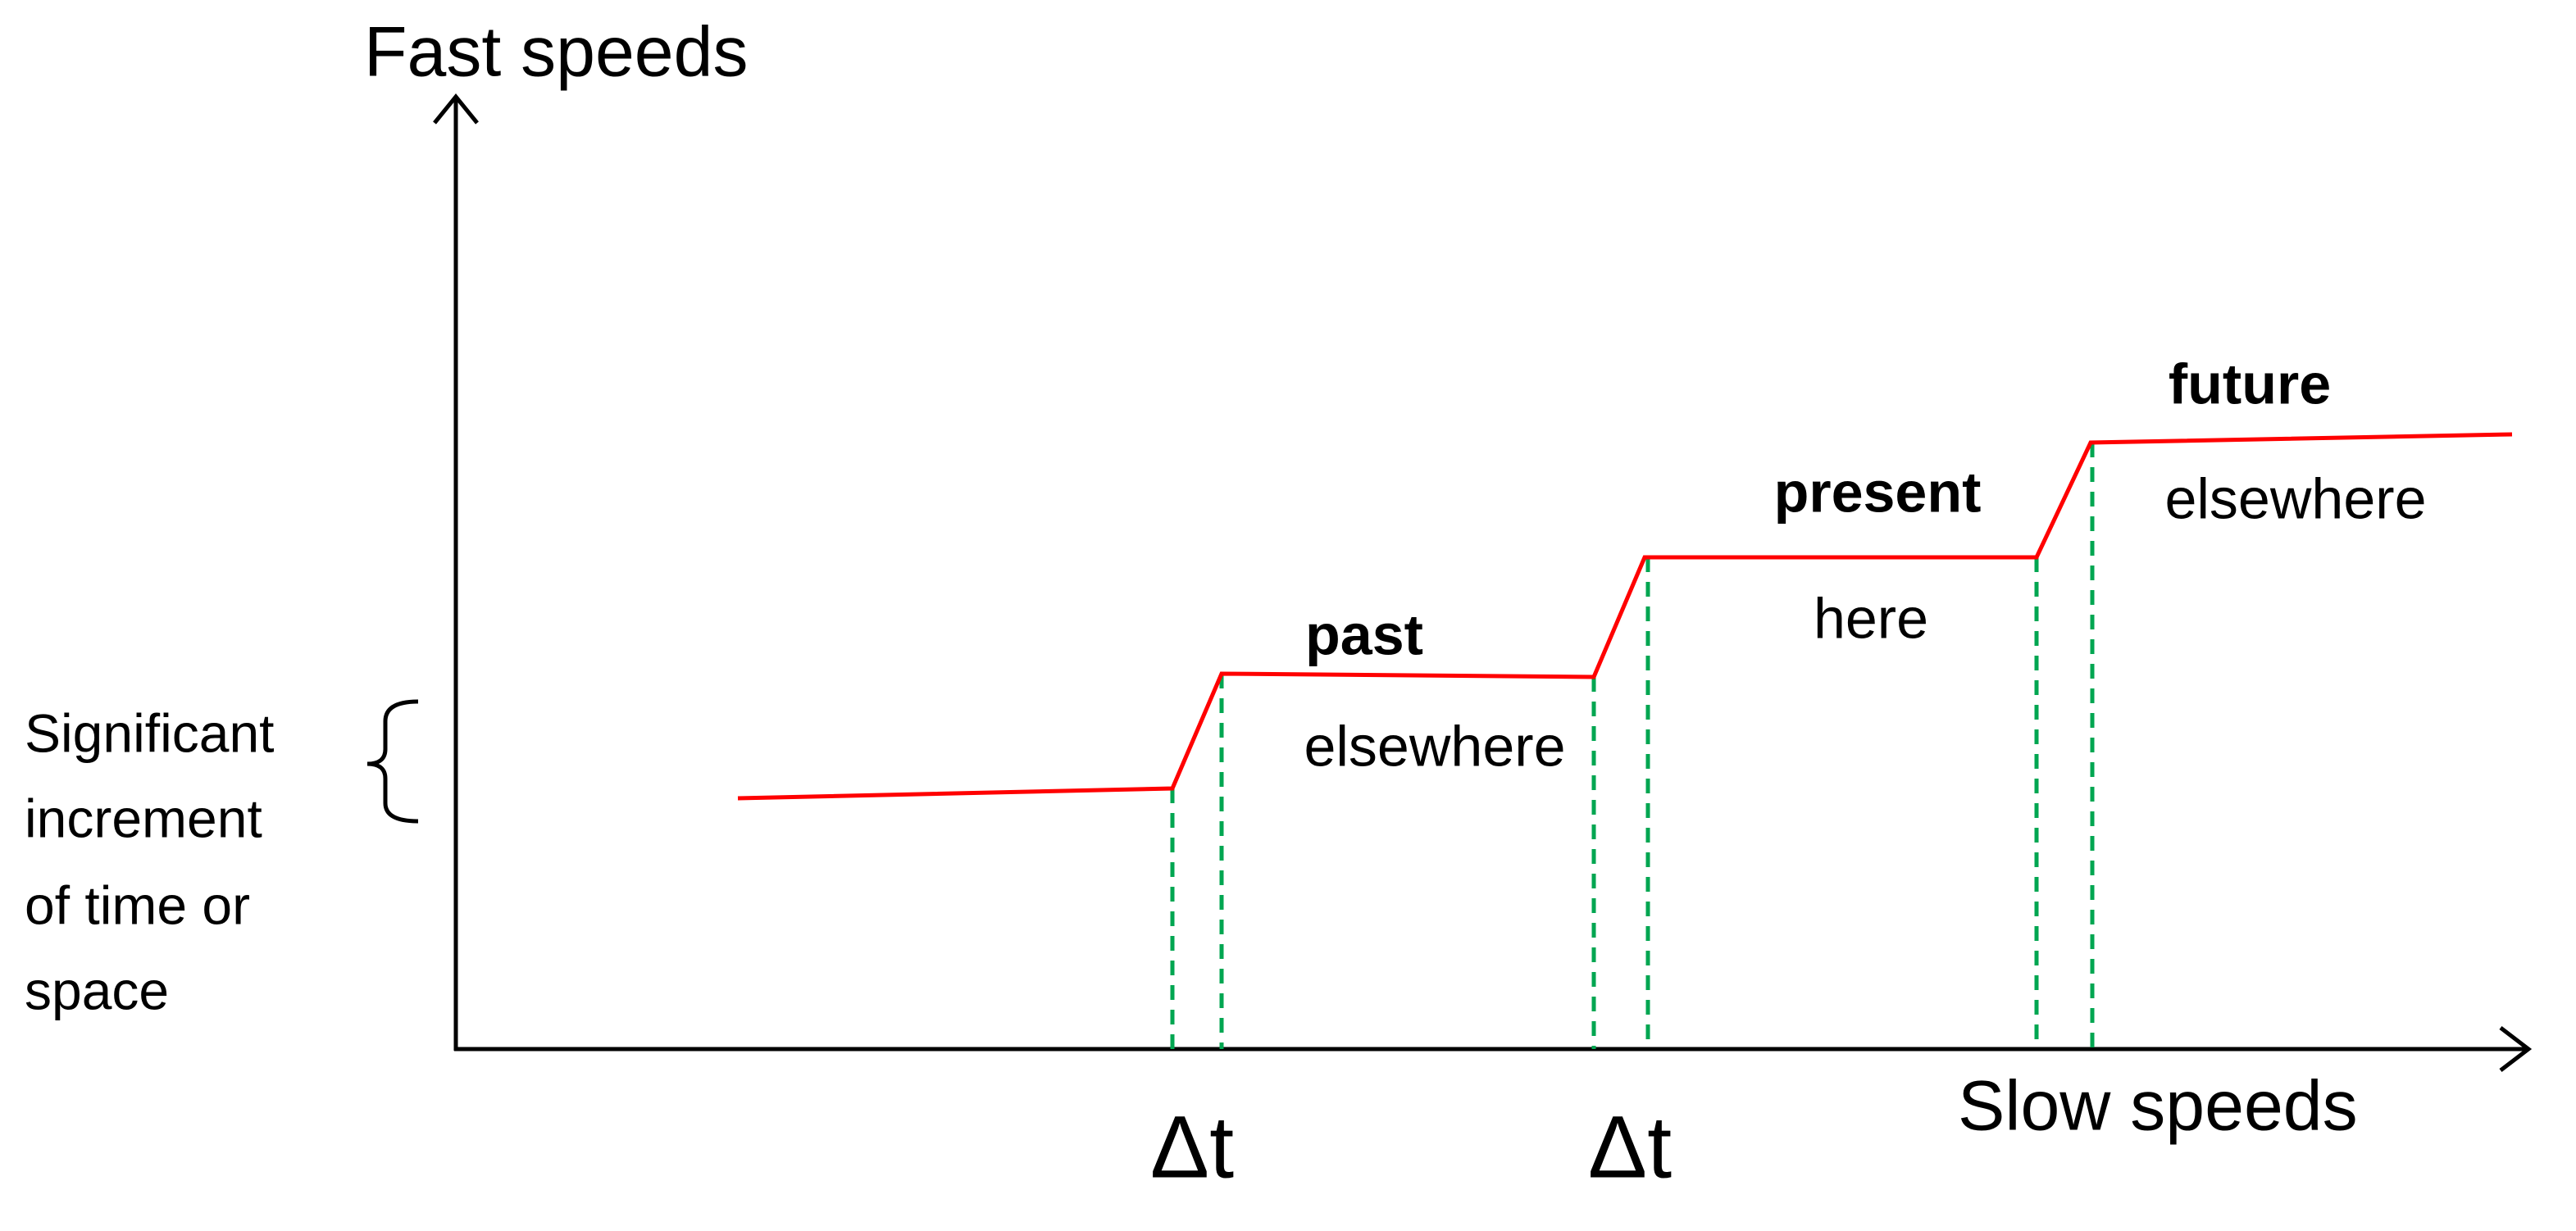  Describe the element at coordinates (1364, 634) in the screenshot. I see `step-title: past` at that location.